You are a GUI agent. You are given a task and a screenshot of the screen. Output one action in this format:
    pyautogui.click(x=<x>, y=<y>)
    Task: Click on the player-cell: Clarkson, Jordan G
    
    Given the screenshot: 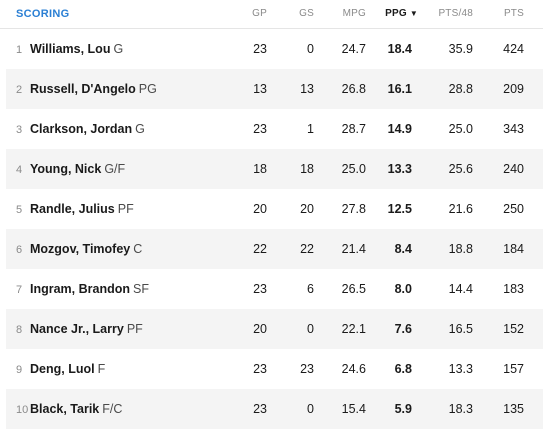 What is the action you would take?
    pyautogui.click(x=87, y=129)
    